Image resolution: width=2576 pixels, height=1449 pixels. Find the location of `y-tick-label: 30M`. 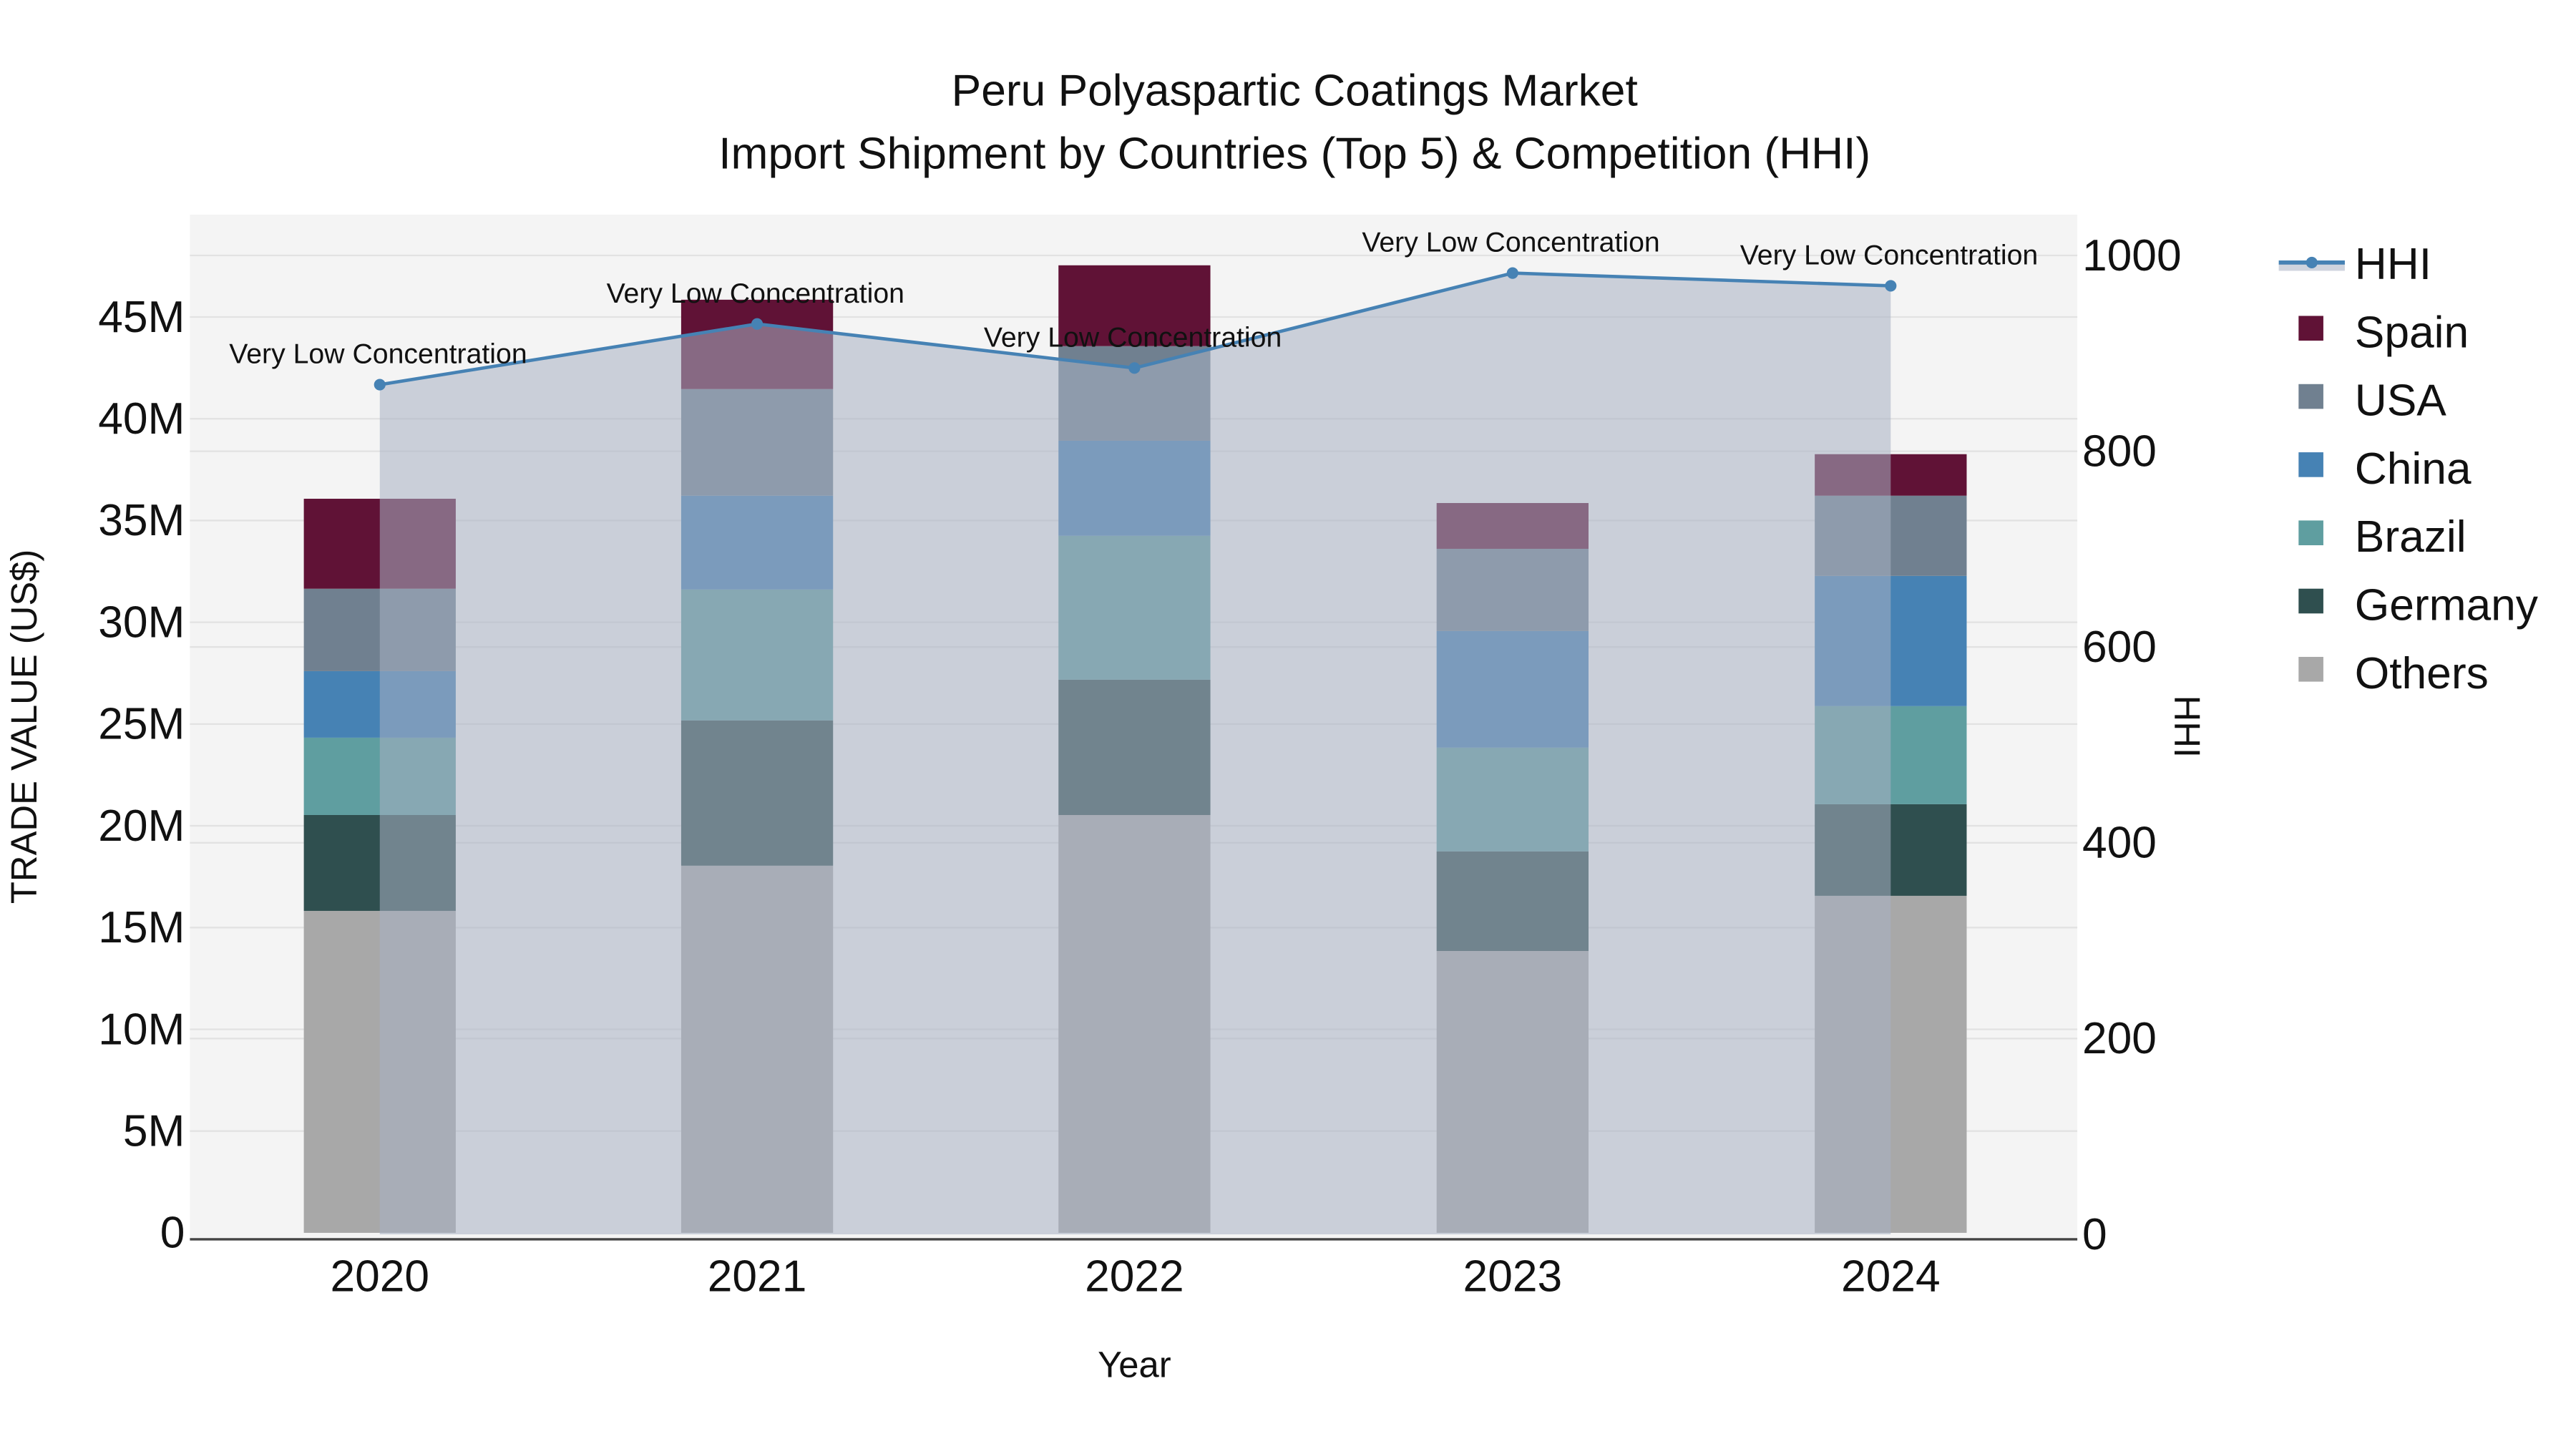

y-tick-label: 30M is located at coordinates (141, 622).